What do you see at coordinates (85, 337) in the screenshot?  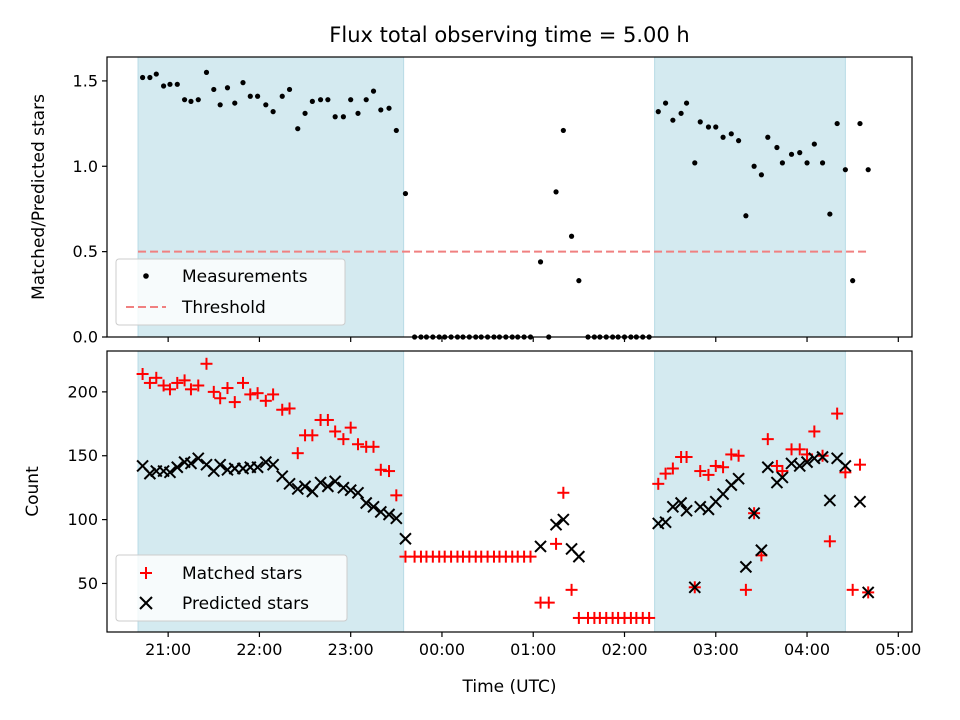 I see `y-tick-label: 0.0` at bounding box center [85, 337].